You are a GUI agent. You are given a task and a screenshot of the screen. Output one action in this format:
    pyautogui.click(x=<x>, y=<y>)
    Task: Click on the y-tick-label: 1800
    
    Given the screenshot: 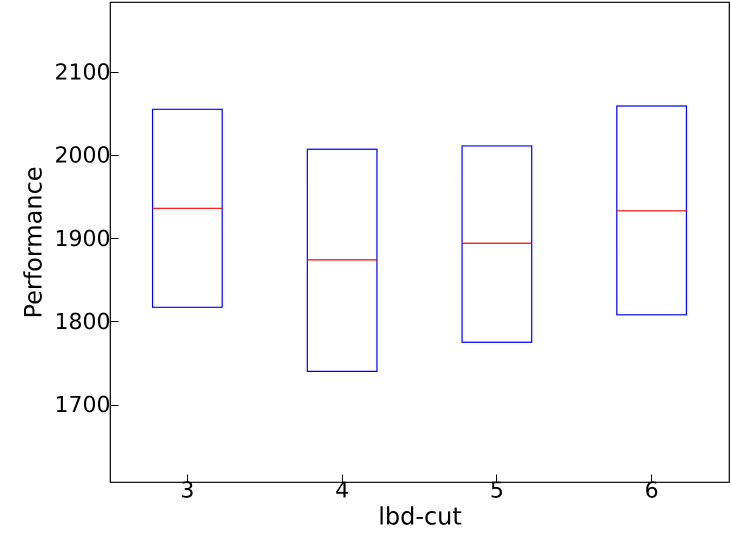 What is the action you would take?
    pyautogui.click(x=82, y=322)
    